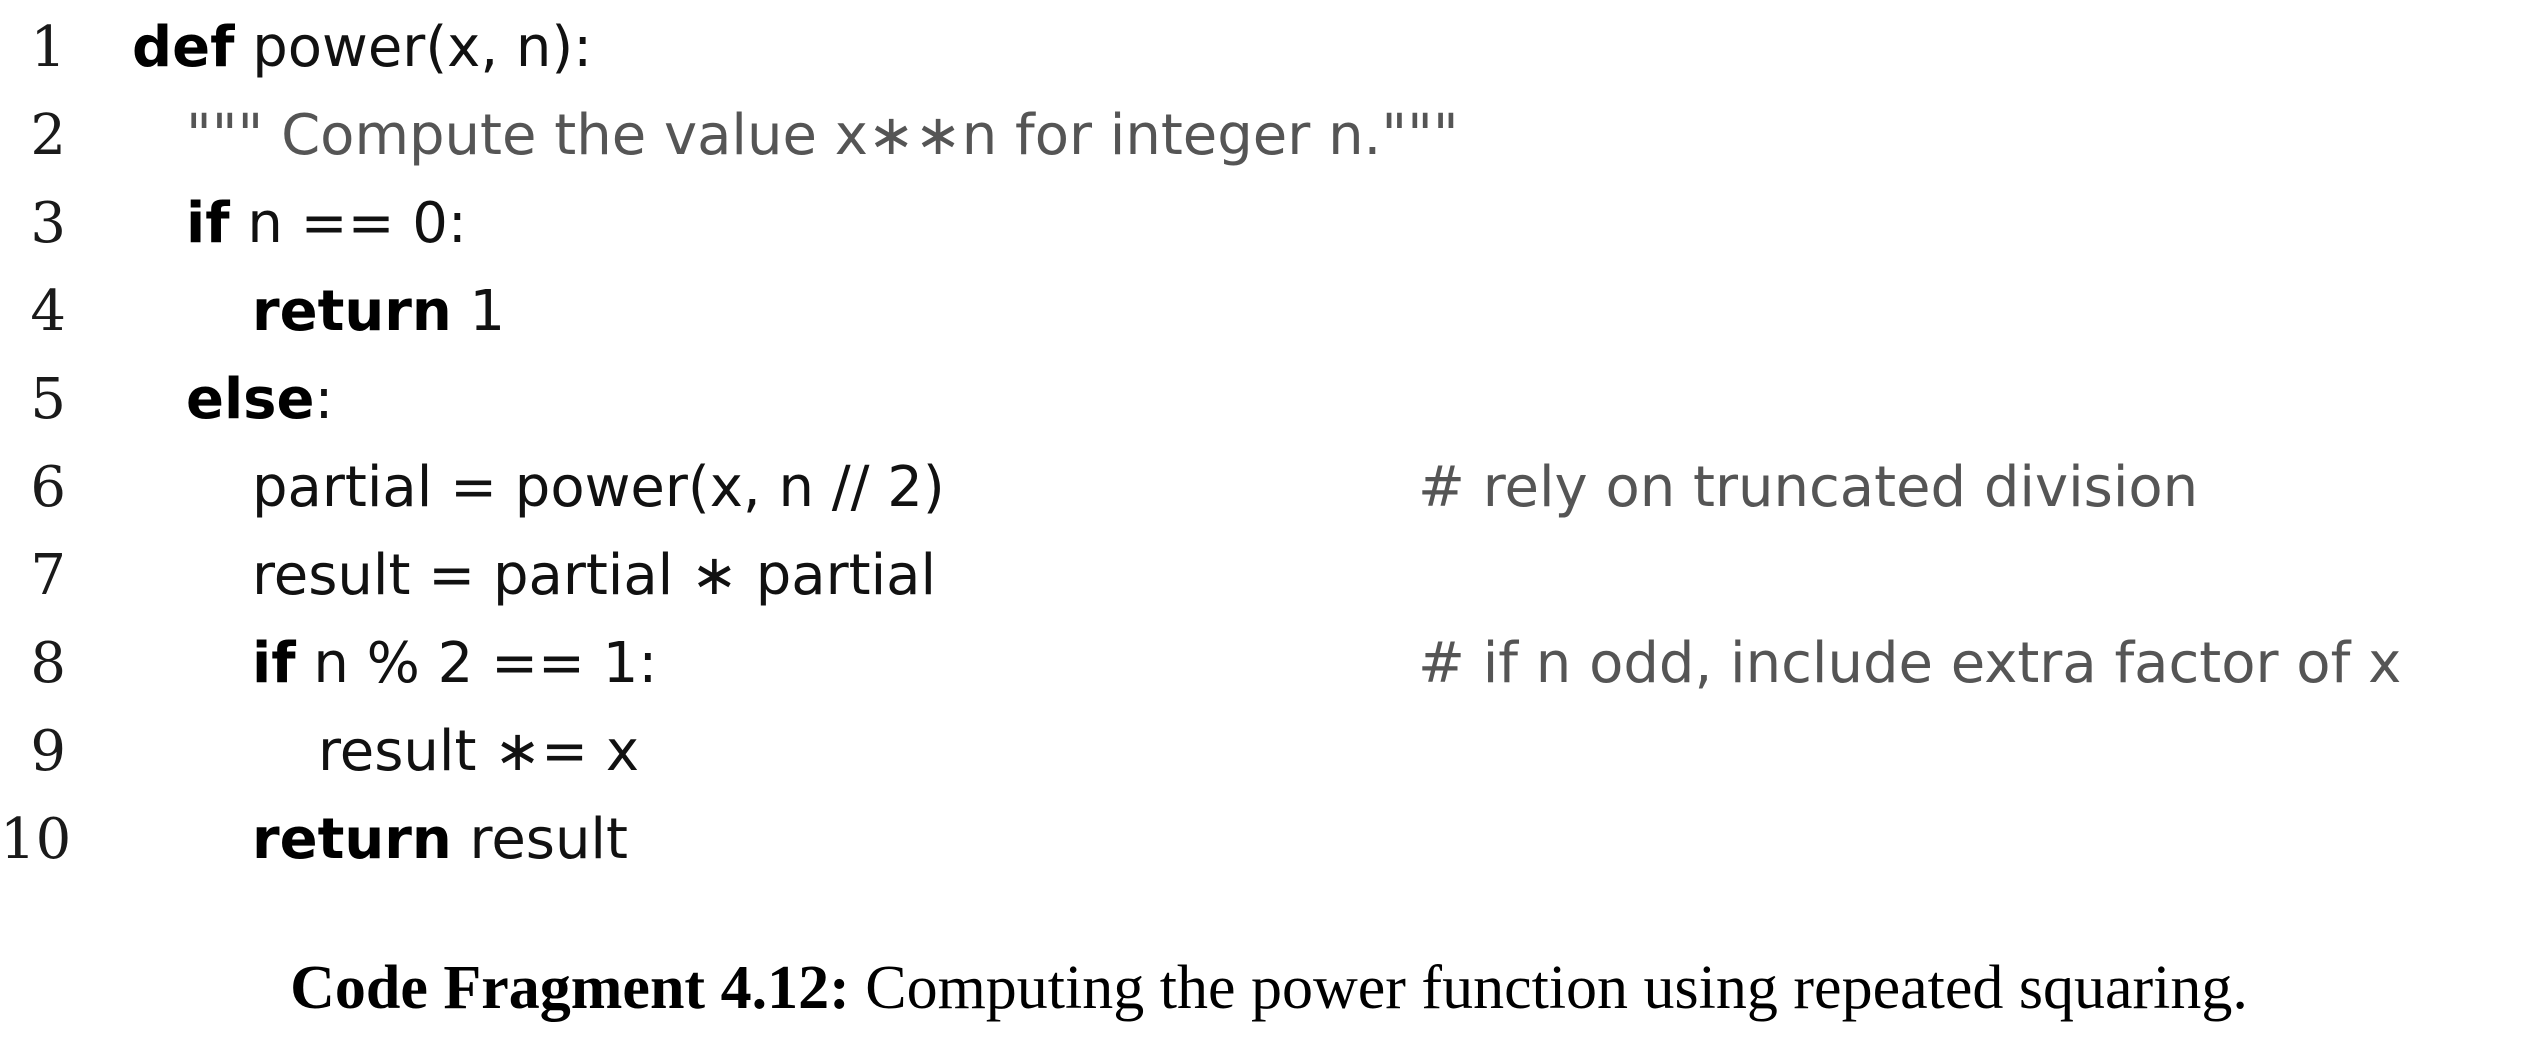  I want to click on code-content: 1, so click(478, 311).